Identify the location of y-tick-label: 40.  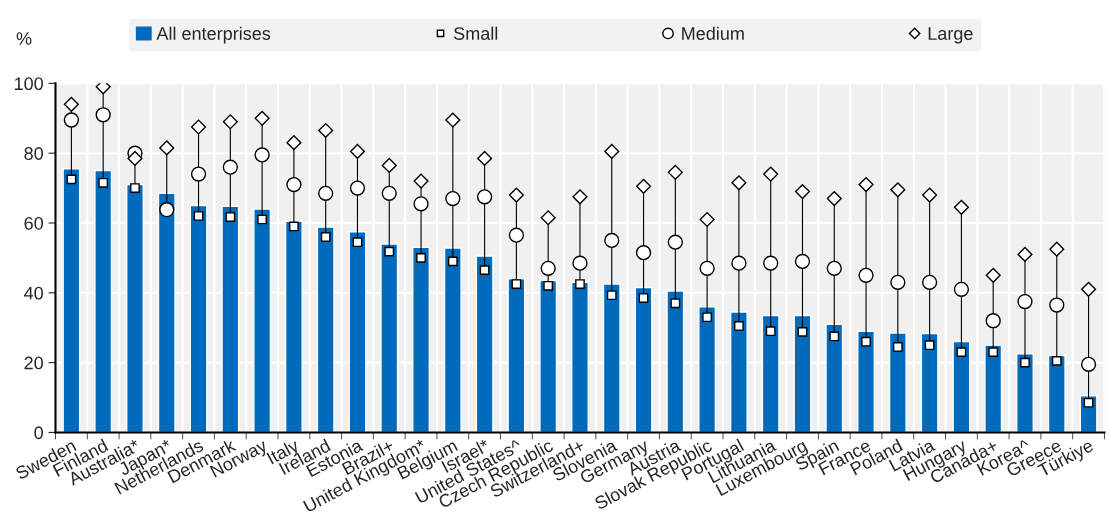
(33, 293).